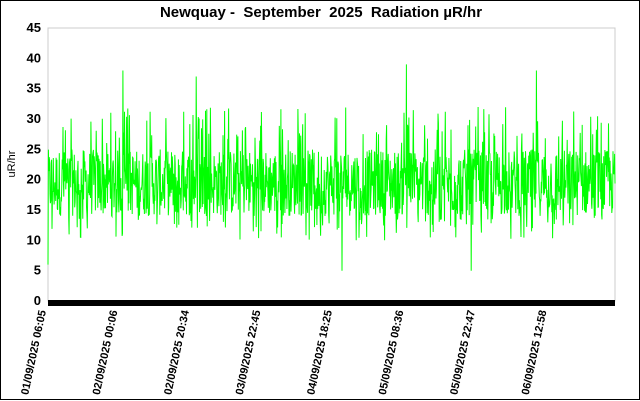 This screenshot has width=640, height=401. I want to click on y-tick-label: 15, so click(34, 209).